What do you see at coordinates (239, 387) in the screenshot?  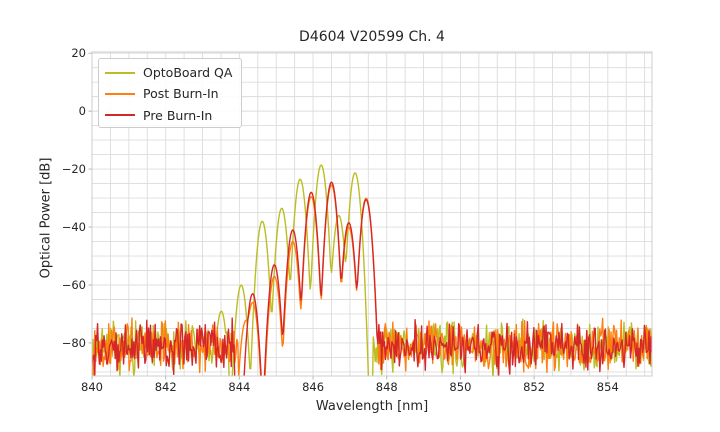 I see `x-tick-label: 844` at bounding box center [239, 387].